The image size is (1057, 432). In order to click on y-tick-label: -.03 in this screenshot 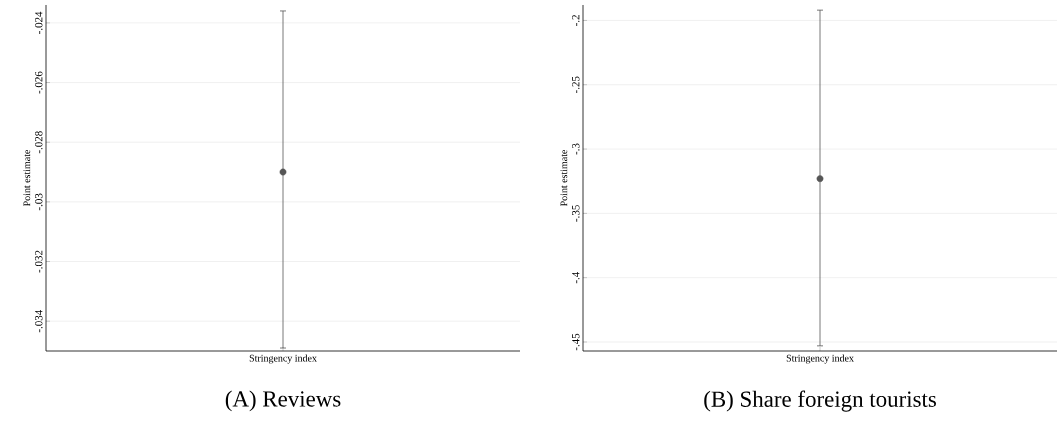, I will do `click(39, 202)`.